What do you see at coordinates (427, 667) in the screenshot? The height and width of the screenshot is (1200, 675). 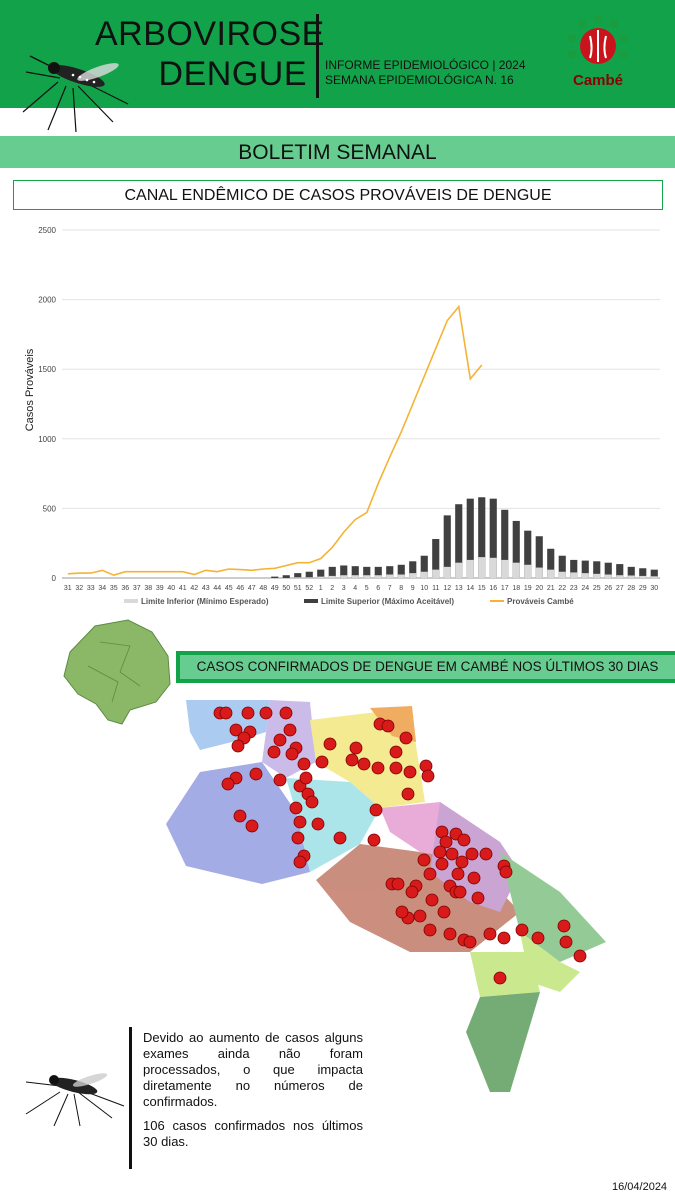 I see `map-title-inner` at bounding box center [427, 667].